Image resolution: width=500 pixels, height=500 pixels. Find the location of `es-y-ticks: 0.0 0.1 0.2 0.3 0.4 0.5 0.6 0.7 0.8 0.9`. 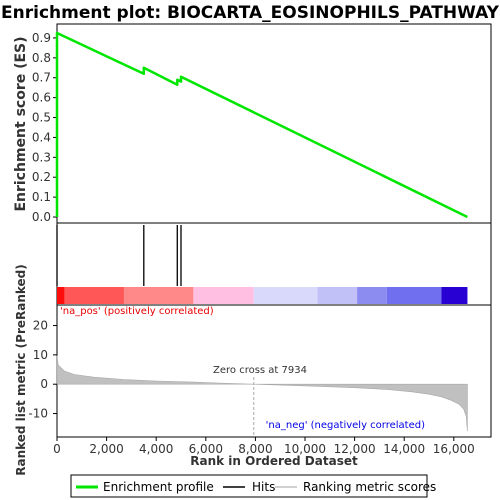

es-y-ticks: 0.0 0.1 0.2 0.3 0.4 0.5 0.6 0.7 0.8 0.9 is located at coordinates (44, 127).